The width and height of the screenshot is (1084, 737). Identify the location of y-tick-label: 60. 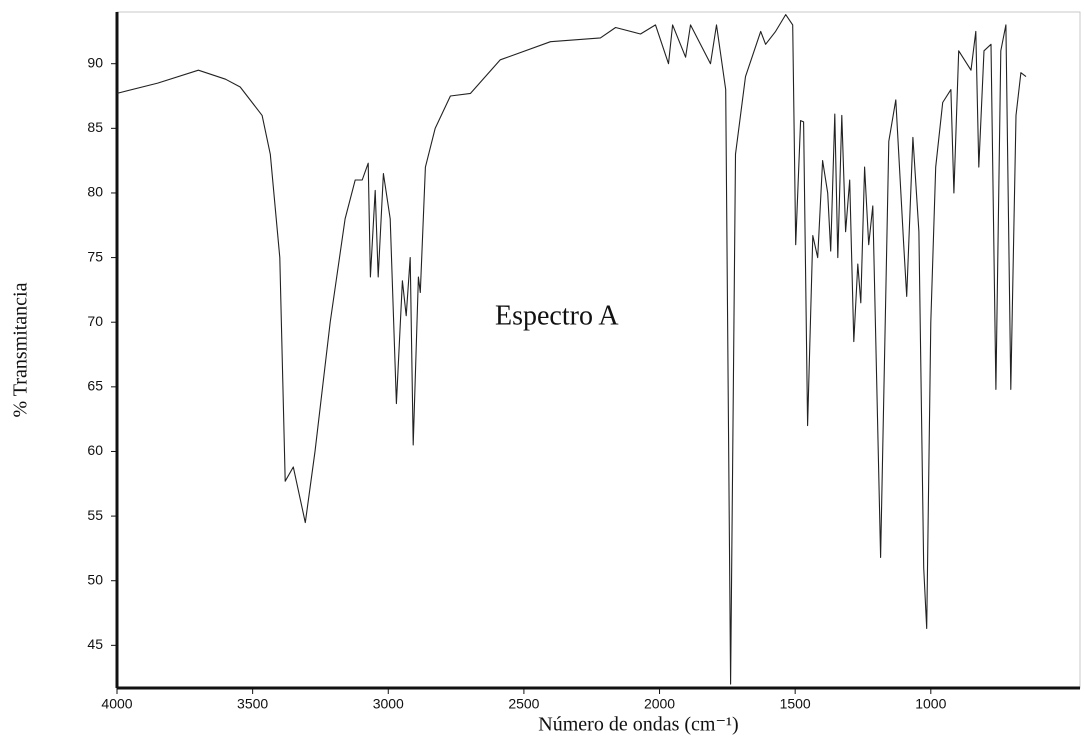
(95, 450).